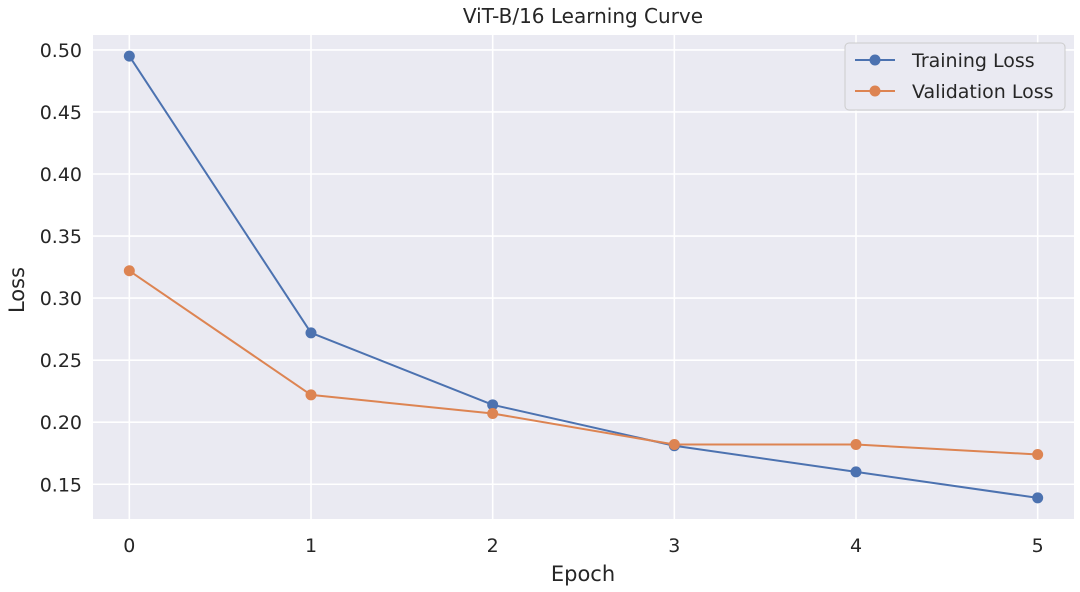 Image resolution: width=1080 pixels, height=592 pixels. What do you see at coordinates (856, 546) in the screenshot?
I see `x-tick-label: 4` at bounding box center [856, 546].